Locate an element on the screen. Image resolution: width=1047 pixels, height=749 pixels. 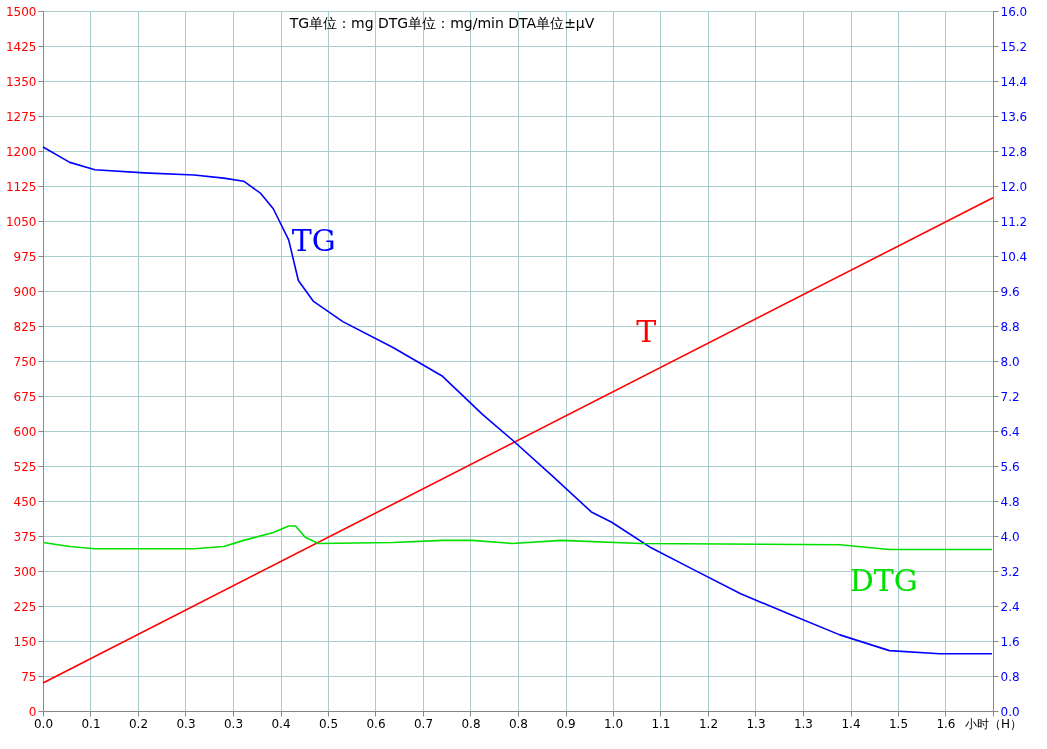
series-label: TG is located at coordinates (313, 240).